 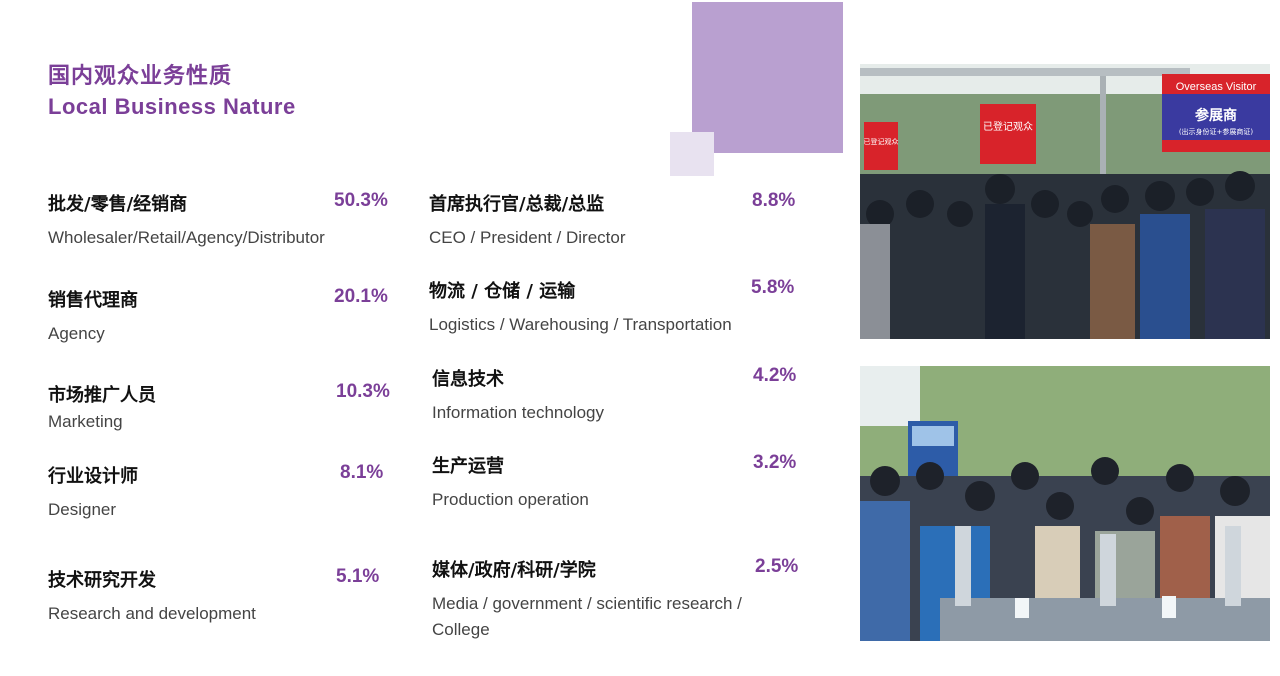 What do you see at coordinates (358, 576) in the screenshot?
I see `stat-percentage: 5.1%` at bounding box center [358, 576].